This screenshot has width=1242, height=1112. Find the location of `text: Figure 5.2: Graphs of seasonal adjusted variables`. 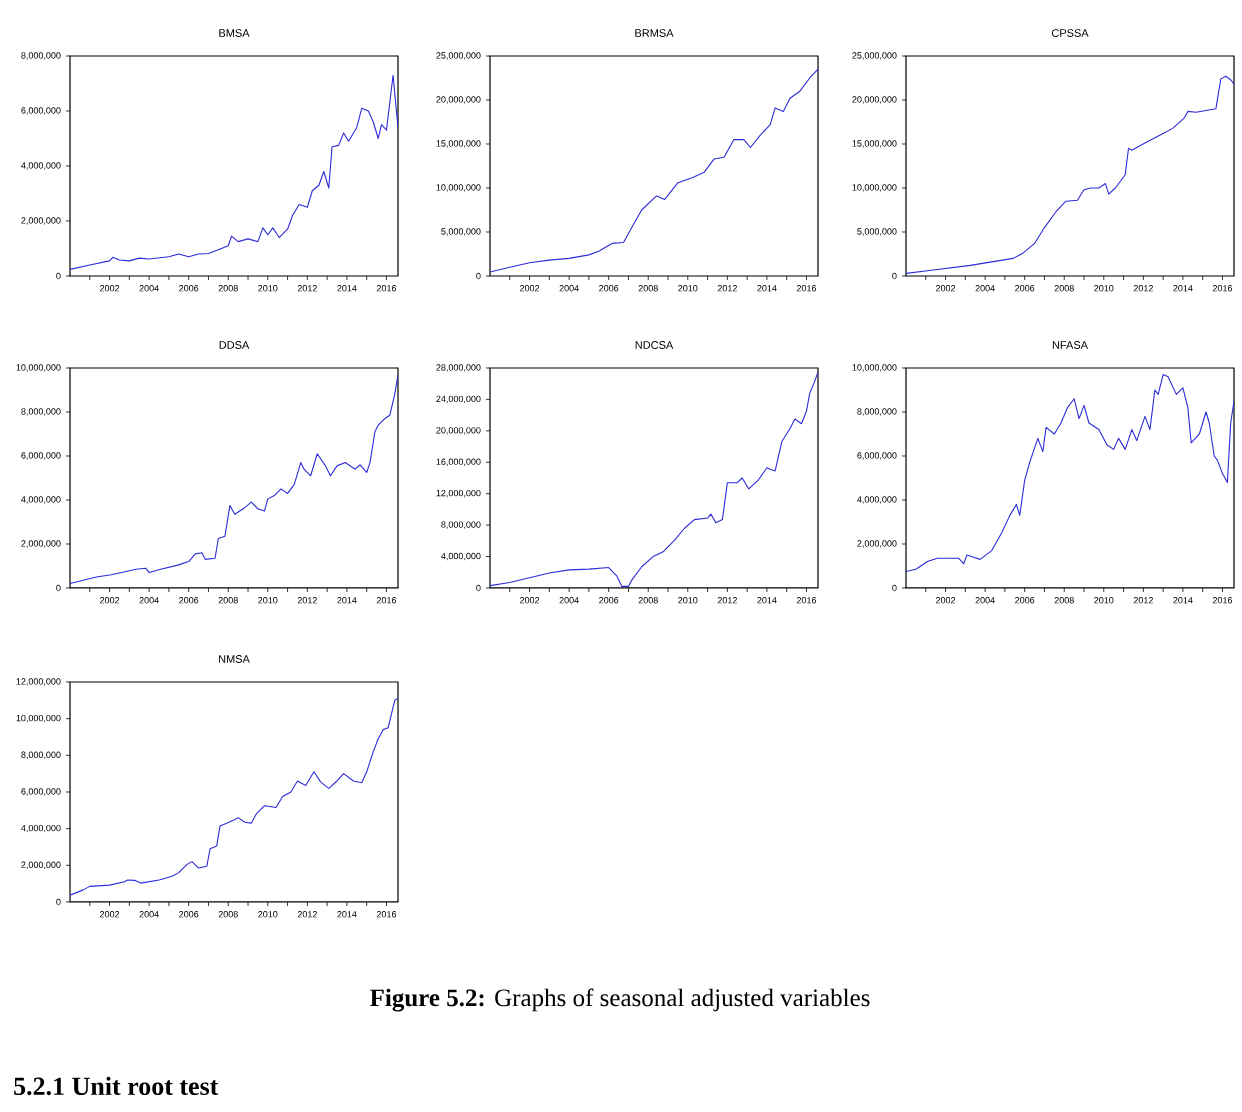

text: Figure 5.2: Graphs of seasonal adjusted variables is located at coordinates (620, 1000).